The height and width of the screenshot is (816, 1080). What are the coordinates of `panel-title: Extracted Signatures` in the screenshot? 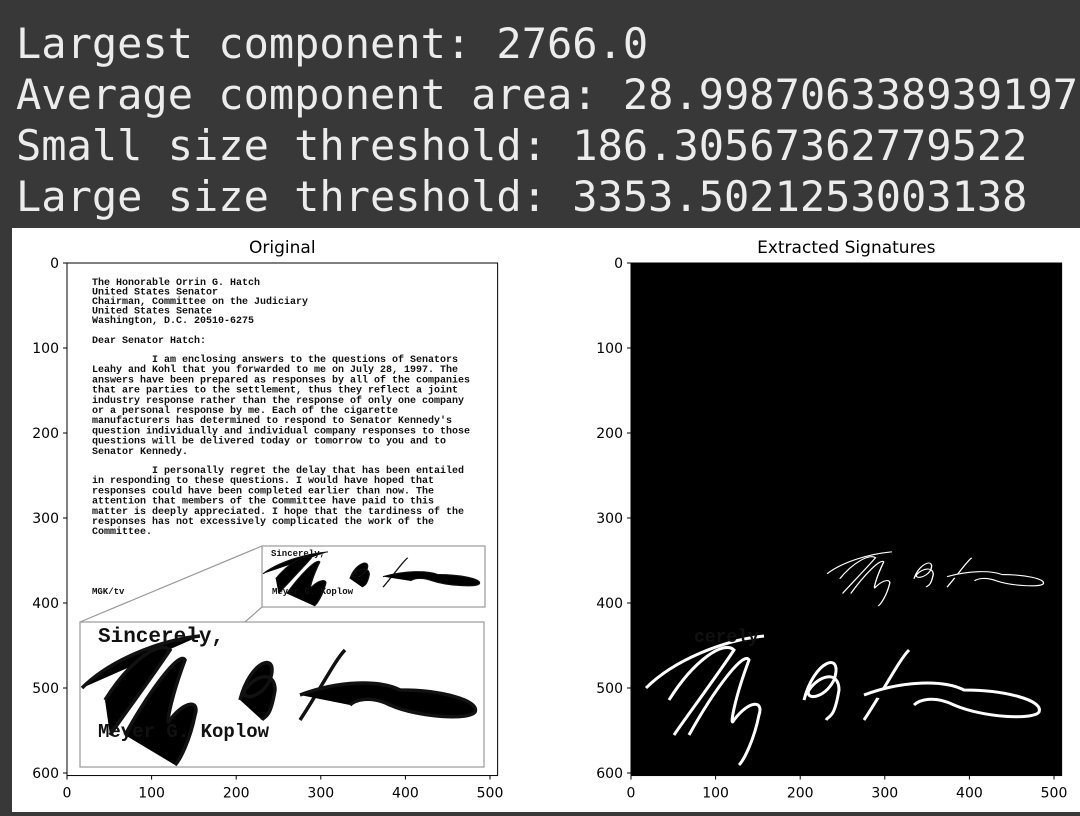 It's located at (846, 248).